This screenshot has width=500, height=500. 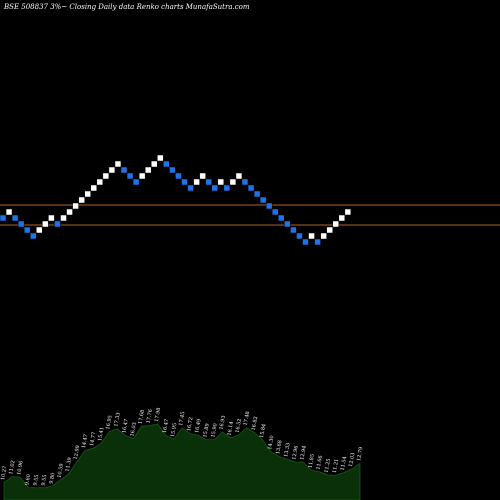 I want to click on volume-label: 15.90, so click(x=214, y=430).